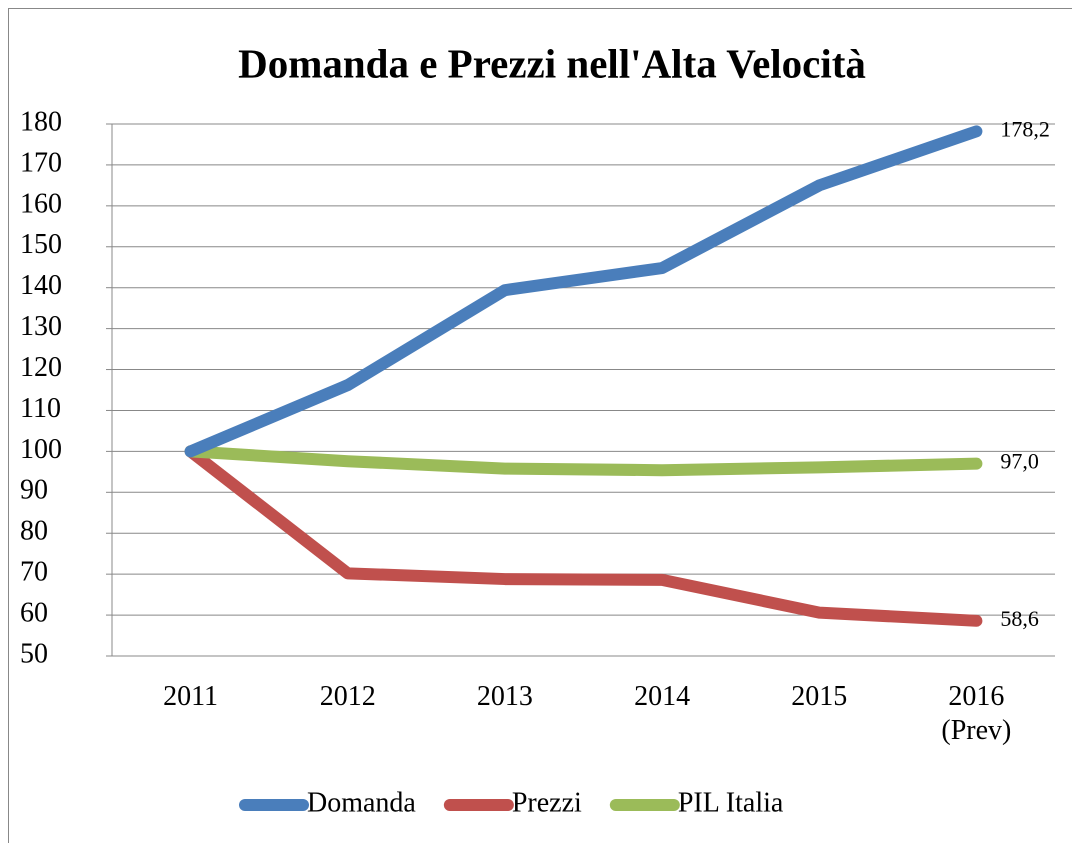 This screenshot has width=1072, height=848. Describe the element at coordinates (191, 697) in the screenshot. I see `x-tick-label: 2011` at that location.